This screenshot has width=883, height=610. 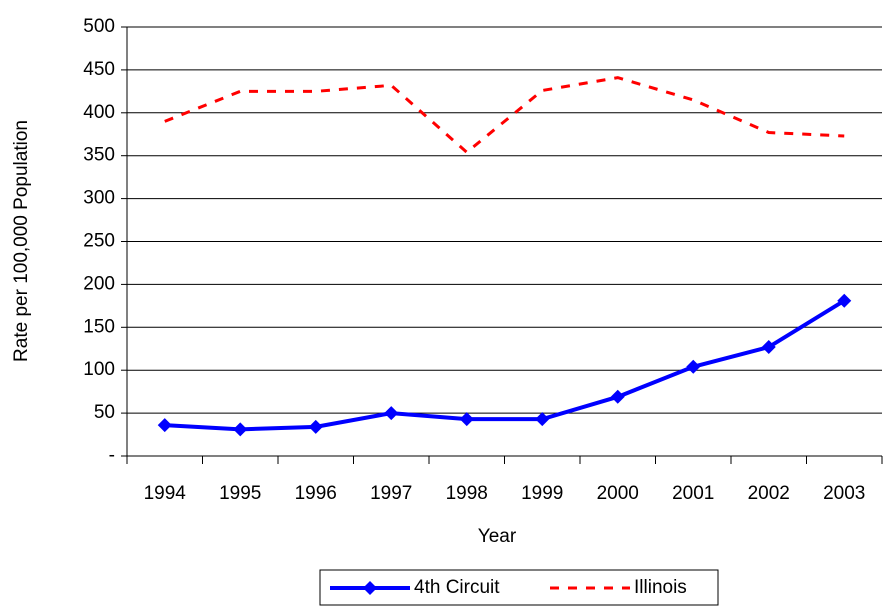 What do you see at coordinates (99, 283) in the screenshot?
I see `y-tick-label: 200` at bounding box center [99, 283].